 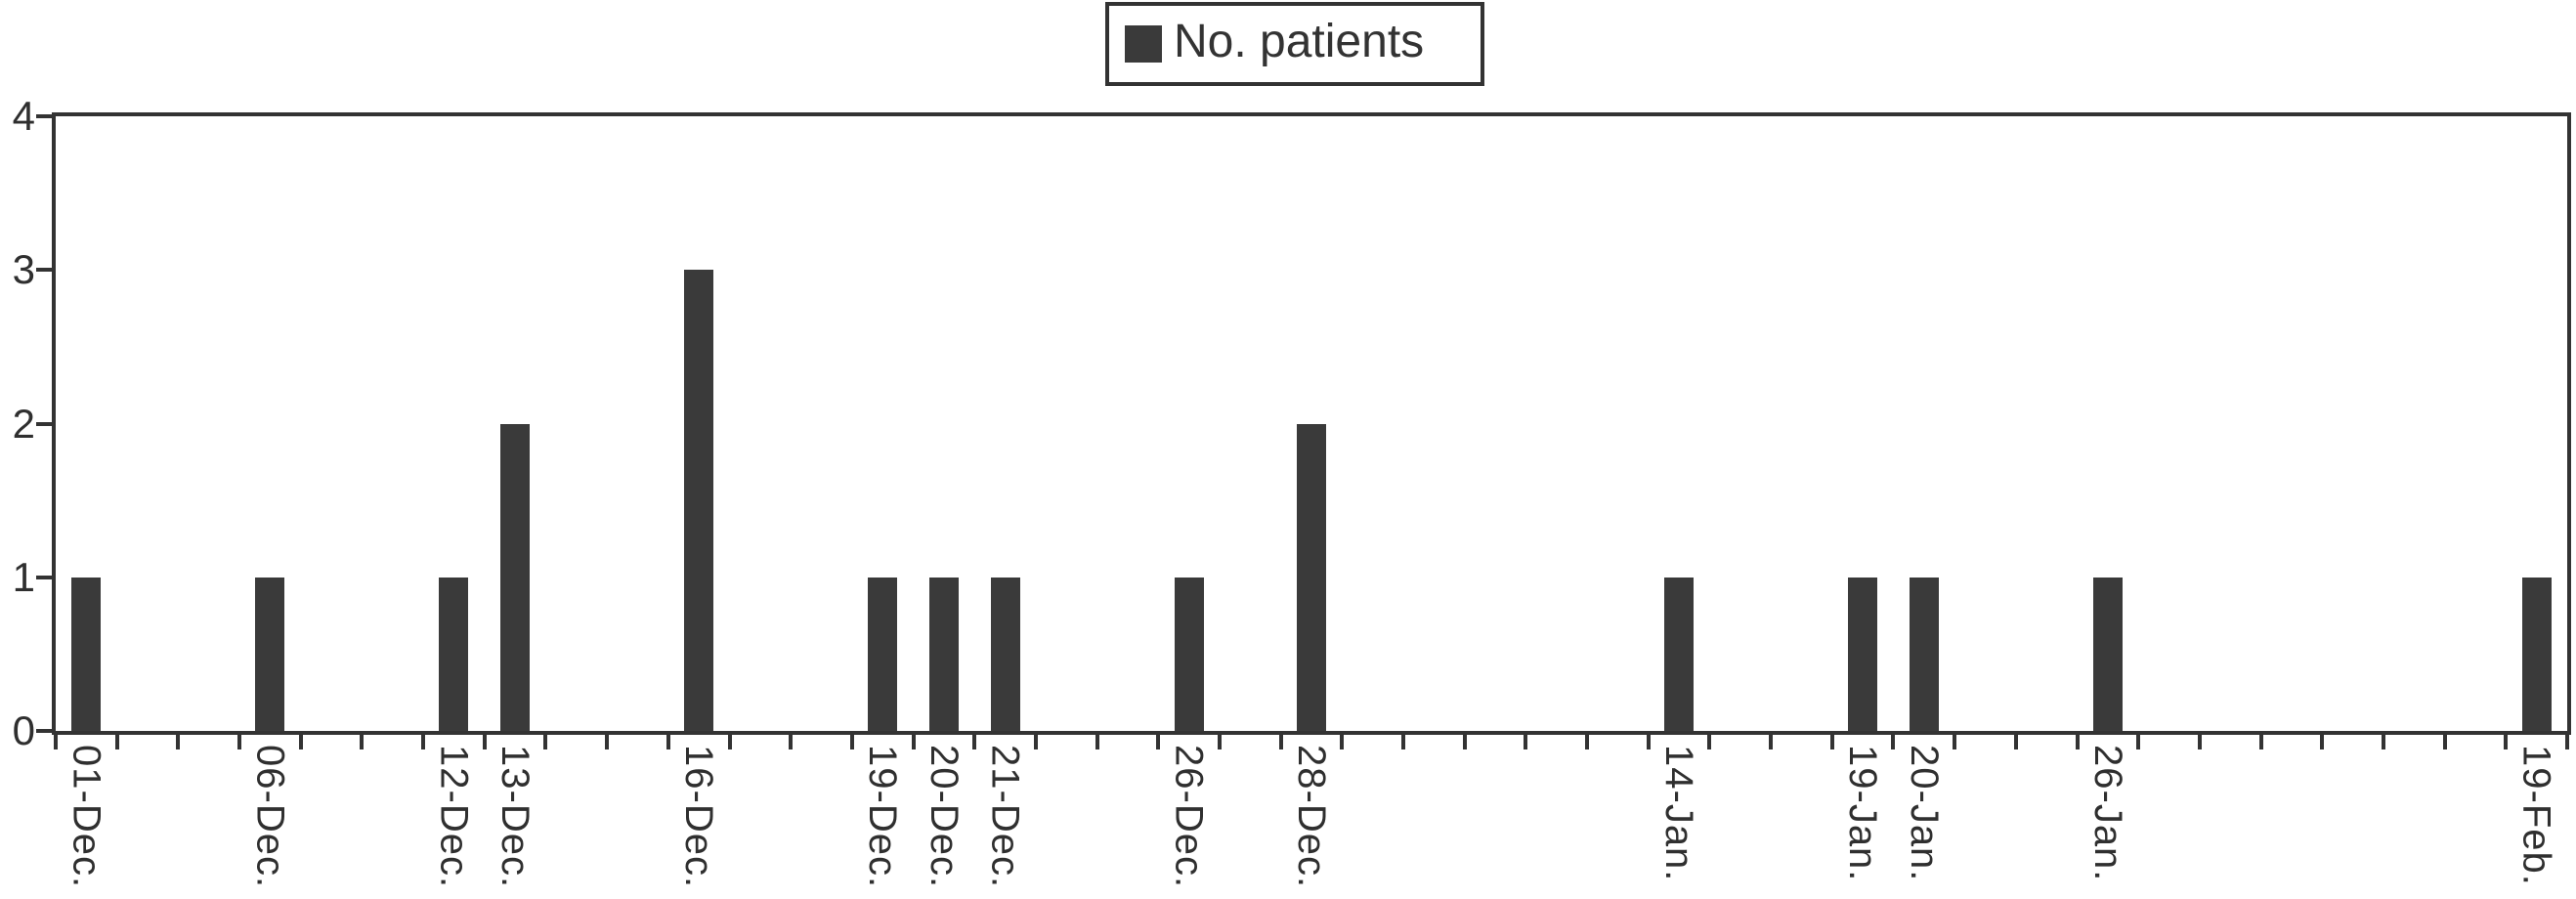 I want to click on x-tick-label: 26-Jan., so click(x=2107, y=813).